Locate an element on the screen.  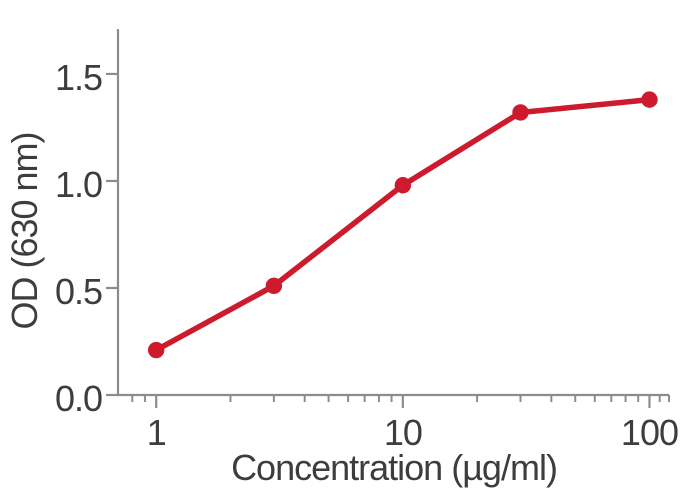
x-tick-label: 10 is located at coordinates (403, 432).